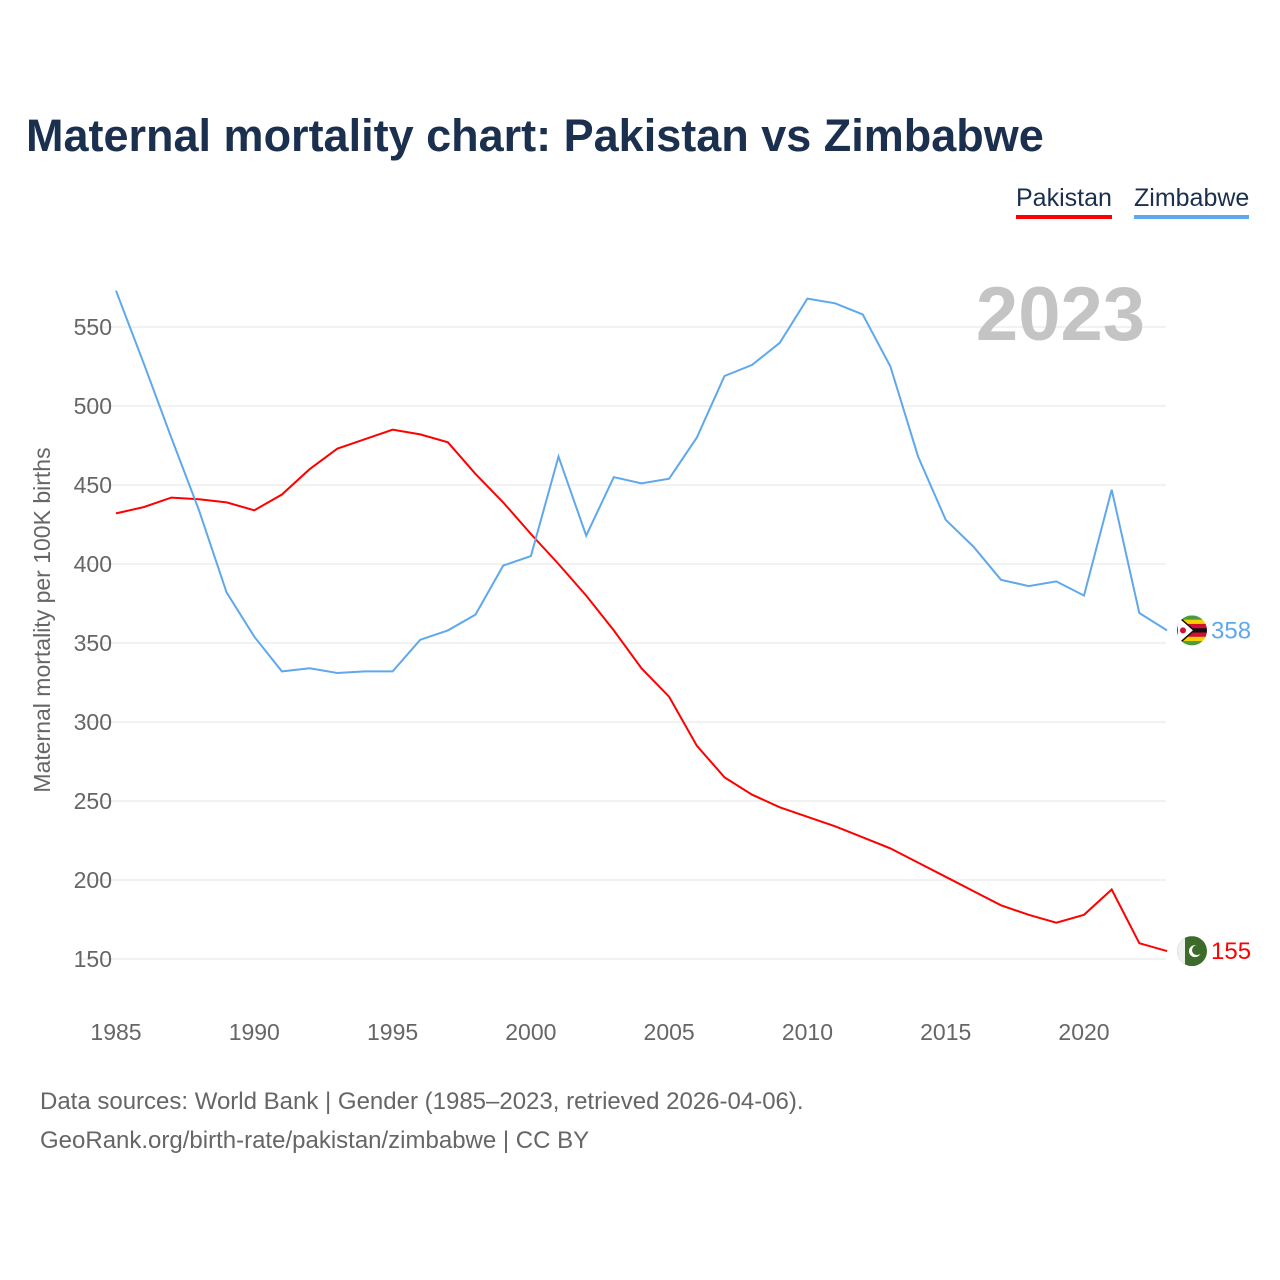 Image resolution: width=1280 pixels, height=1280 pixels. What do you see at coordinates (1183, 630) in the screenshot?
I see `flag-star` at bounding box center [1183, 630].